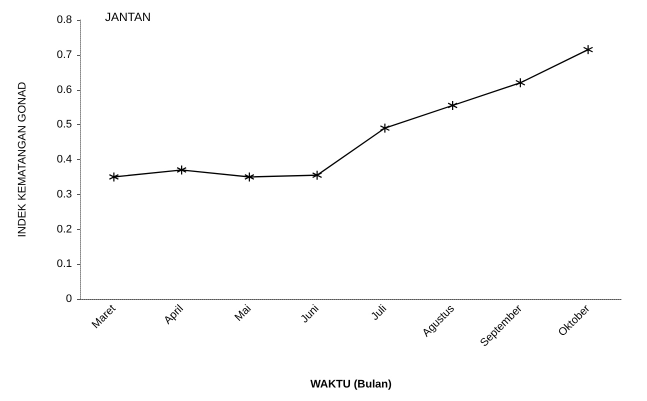  What do you see at coordinates (64, 160) in the screenshot?
I see `y-tick-label: 0.4` at bounding box center [64, 160].